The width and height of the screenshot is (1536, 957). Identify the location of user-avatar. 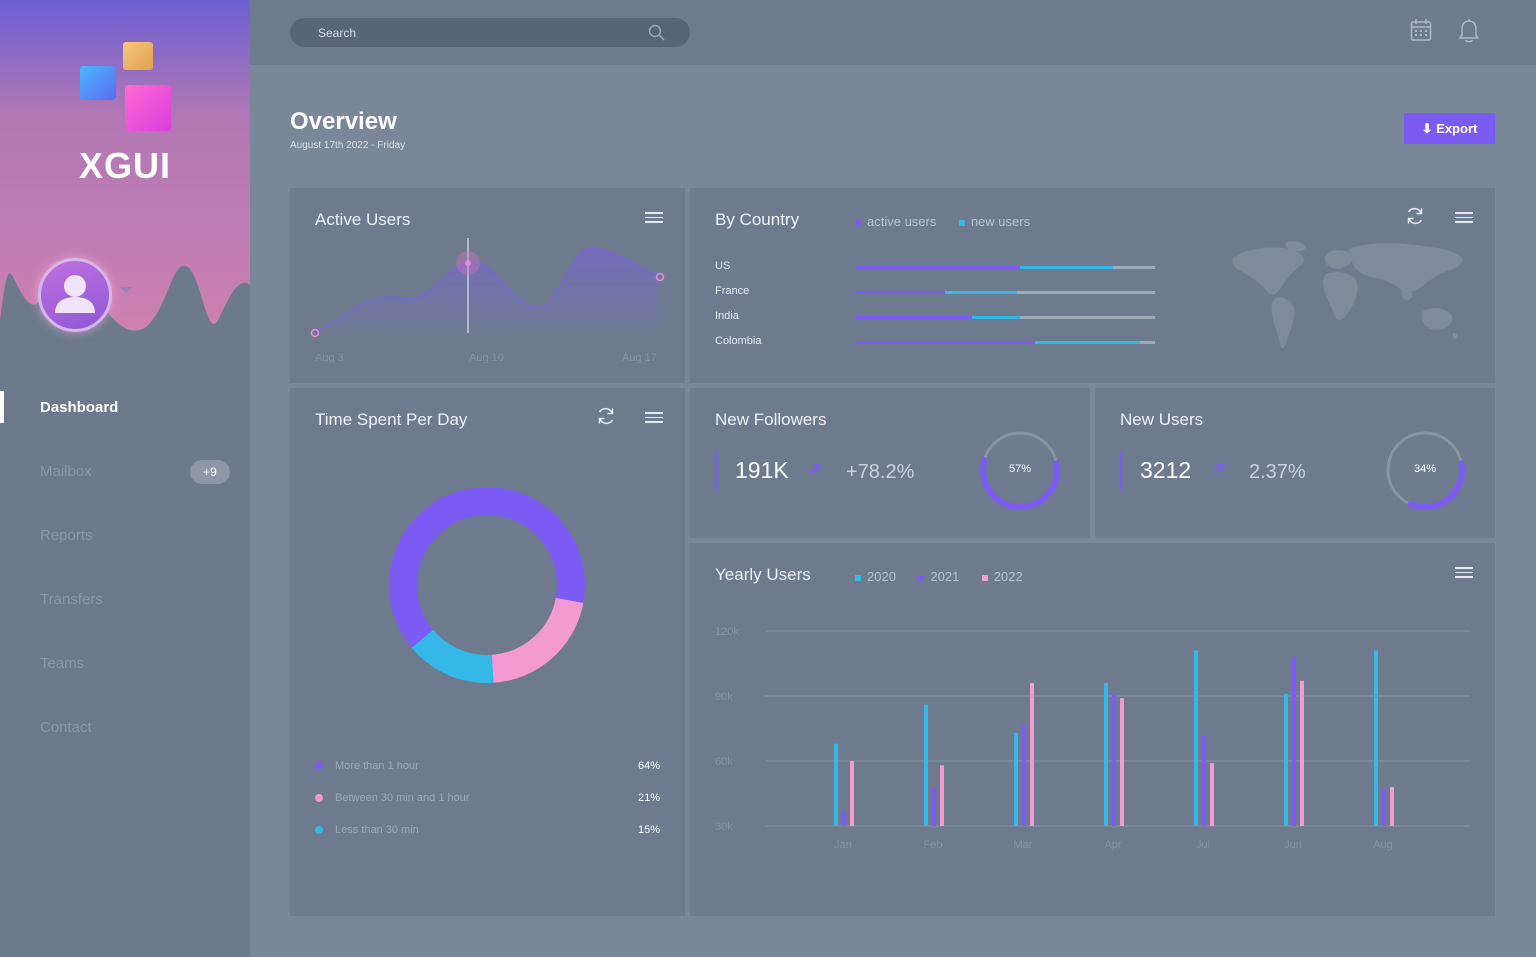
(75, 295).